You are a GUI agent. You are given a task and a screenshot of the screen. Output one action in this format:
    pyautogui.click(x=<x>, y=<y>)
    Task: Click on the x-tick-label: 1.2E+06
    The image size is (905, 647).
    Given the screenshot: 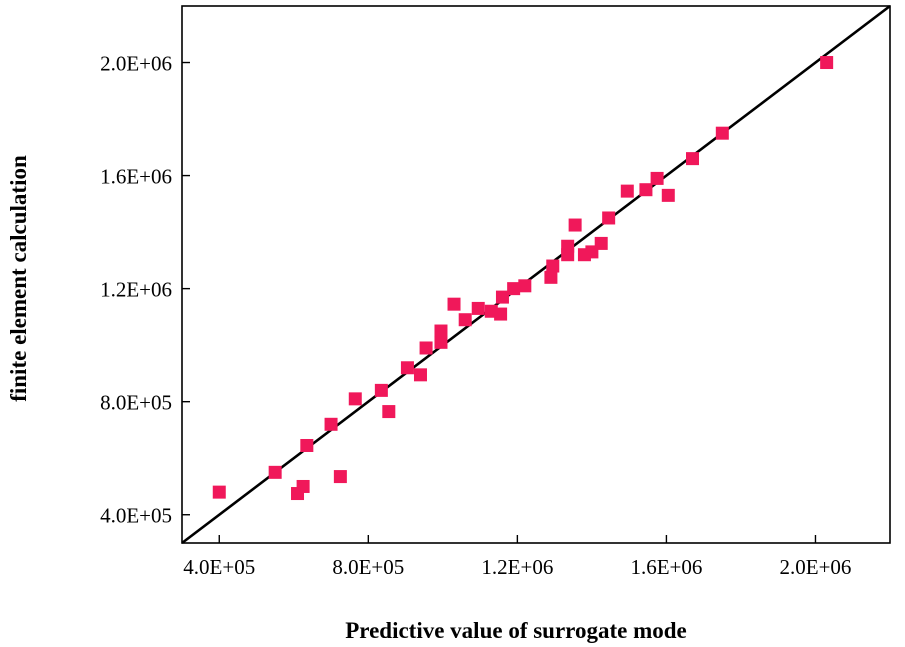 What is the action you would take?
    pyautogui.click(x=517, y=567)
    